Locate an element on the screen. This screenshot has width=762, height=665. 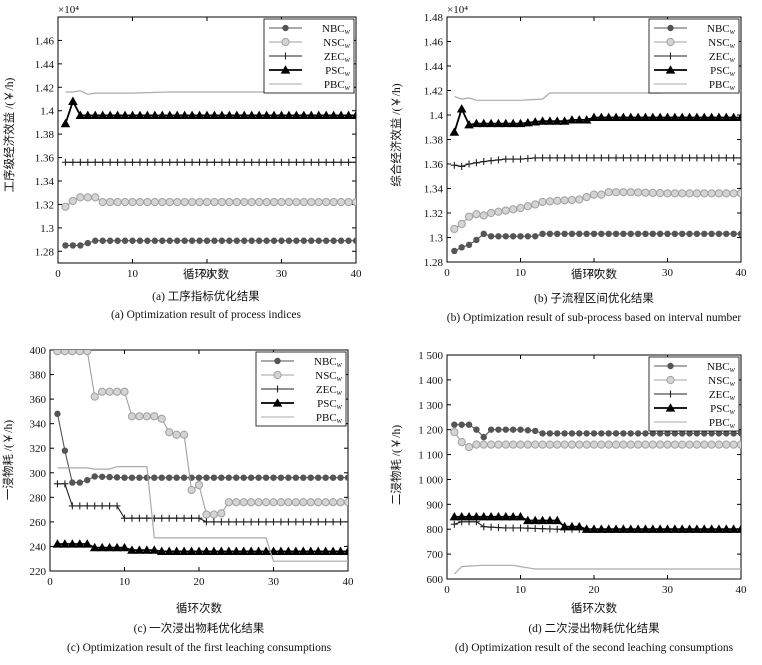
x-tick-label: 30 is located at coordinates (668, 590).